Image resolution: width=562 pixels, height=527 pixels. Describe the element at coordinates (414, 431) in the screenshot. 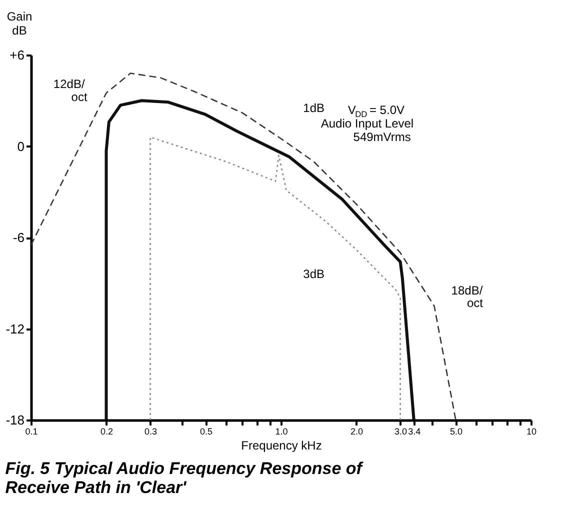

I see `x-tick-label: 3.4` at that location.